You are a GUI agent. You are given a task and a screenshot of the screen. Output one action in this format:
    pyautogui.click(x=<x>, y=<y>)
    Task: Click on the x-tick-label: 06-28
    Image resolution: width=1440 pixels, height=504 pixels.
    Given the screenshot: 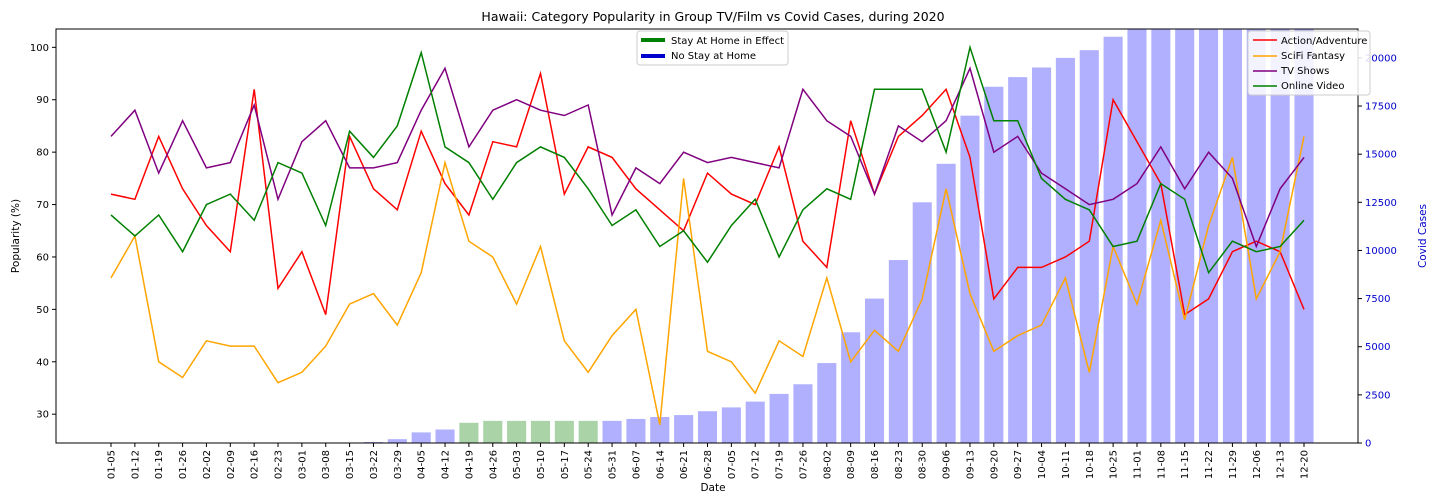 What is the action you would take?
    pyautogui.click(x=708, y=464)
    